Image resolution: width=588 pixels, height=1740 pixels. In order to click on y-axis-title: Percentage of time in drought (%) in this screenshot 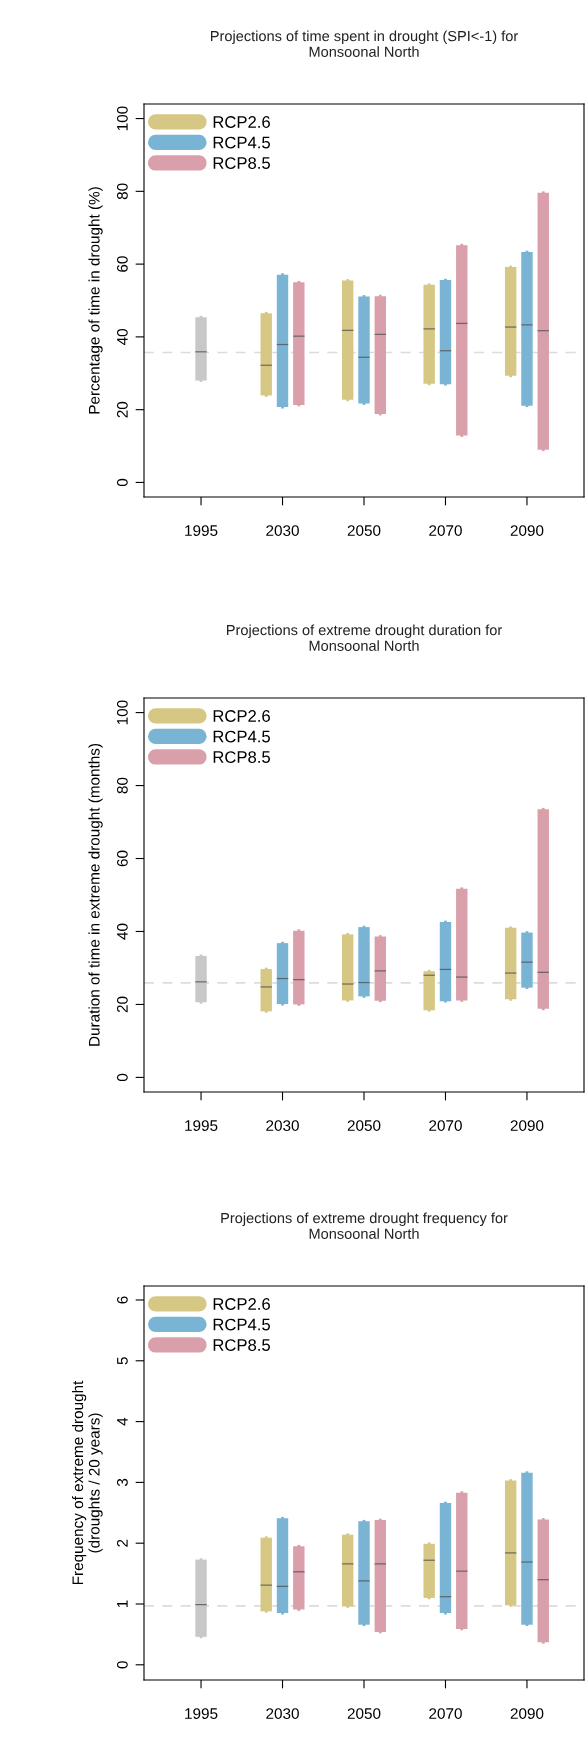, I will do `click(95, 300)`.